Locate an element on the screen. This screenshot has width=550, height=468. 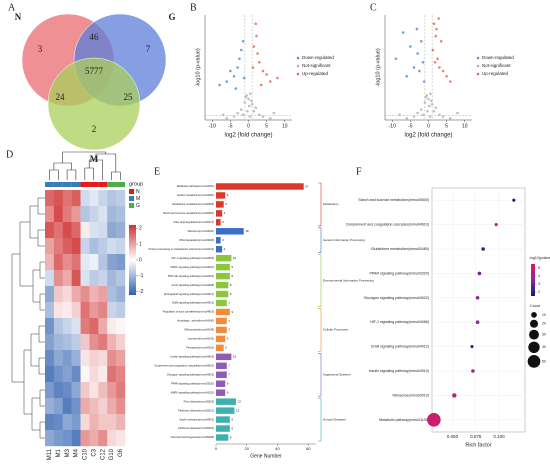
x-tick-label: 0.100 is located at coordinates (499, 436).